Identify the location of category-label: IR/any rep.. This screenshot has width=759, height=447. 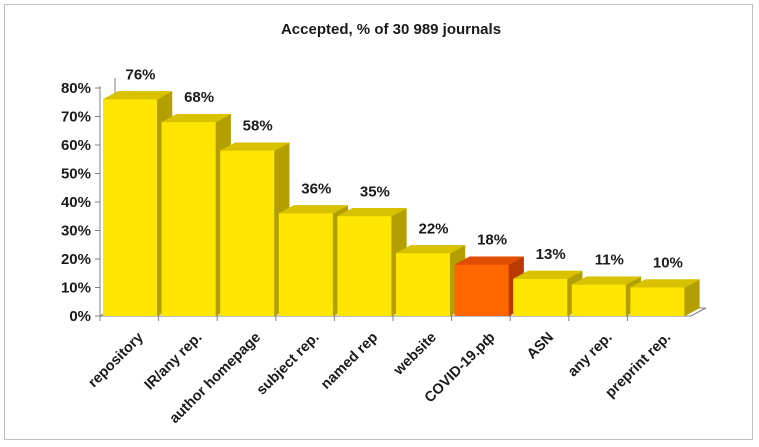
(174, 362).